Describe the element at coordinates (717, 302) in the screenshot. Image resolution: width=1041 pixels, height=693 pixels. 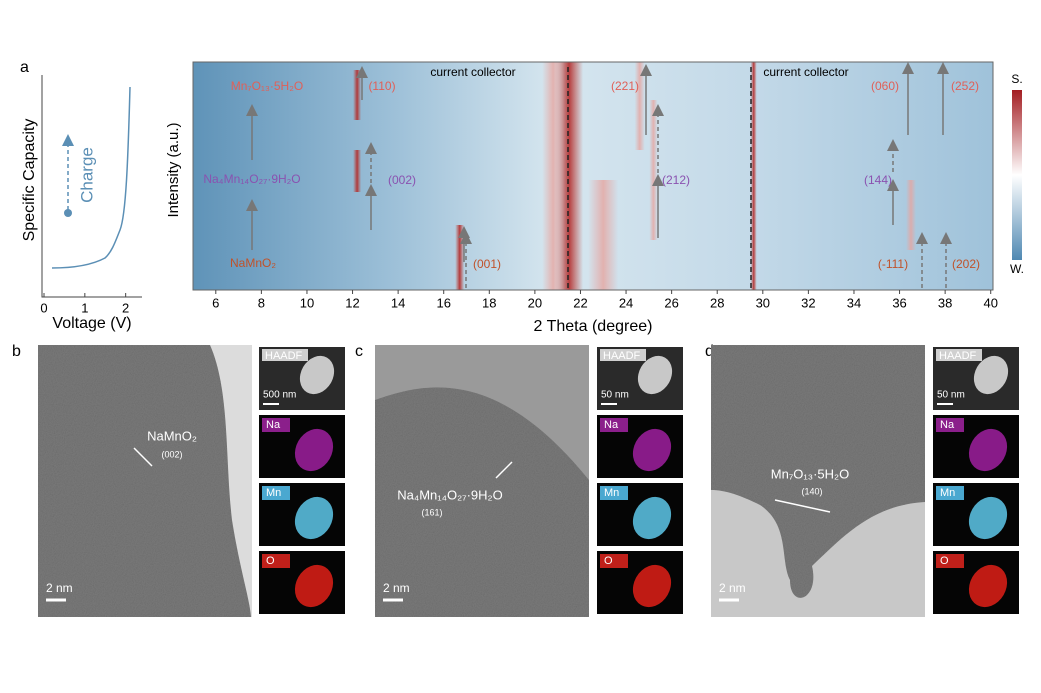
I see `x-tick-label: 28` at that location.